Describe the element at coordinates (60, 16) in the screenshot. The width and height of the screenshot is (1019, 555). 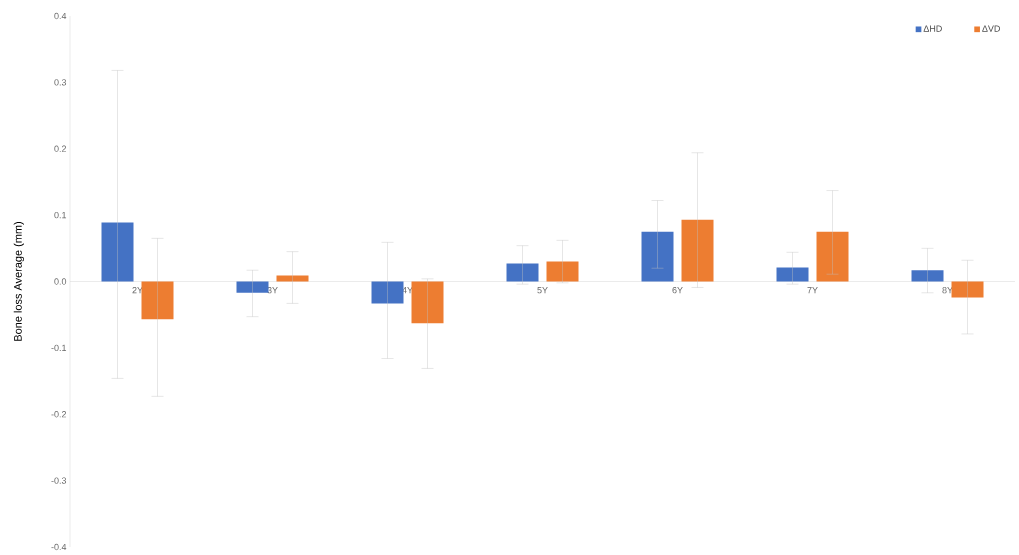
I see `y-tick-label: 0.4` at that location.